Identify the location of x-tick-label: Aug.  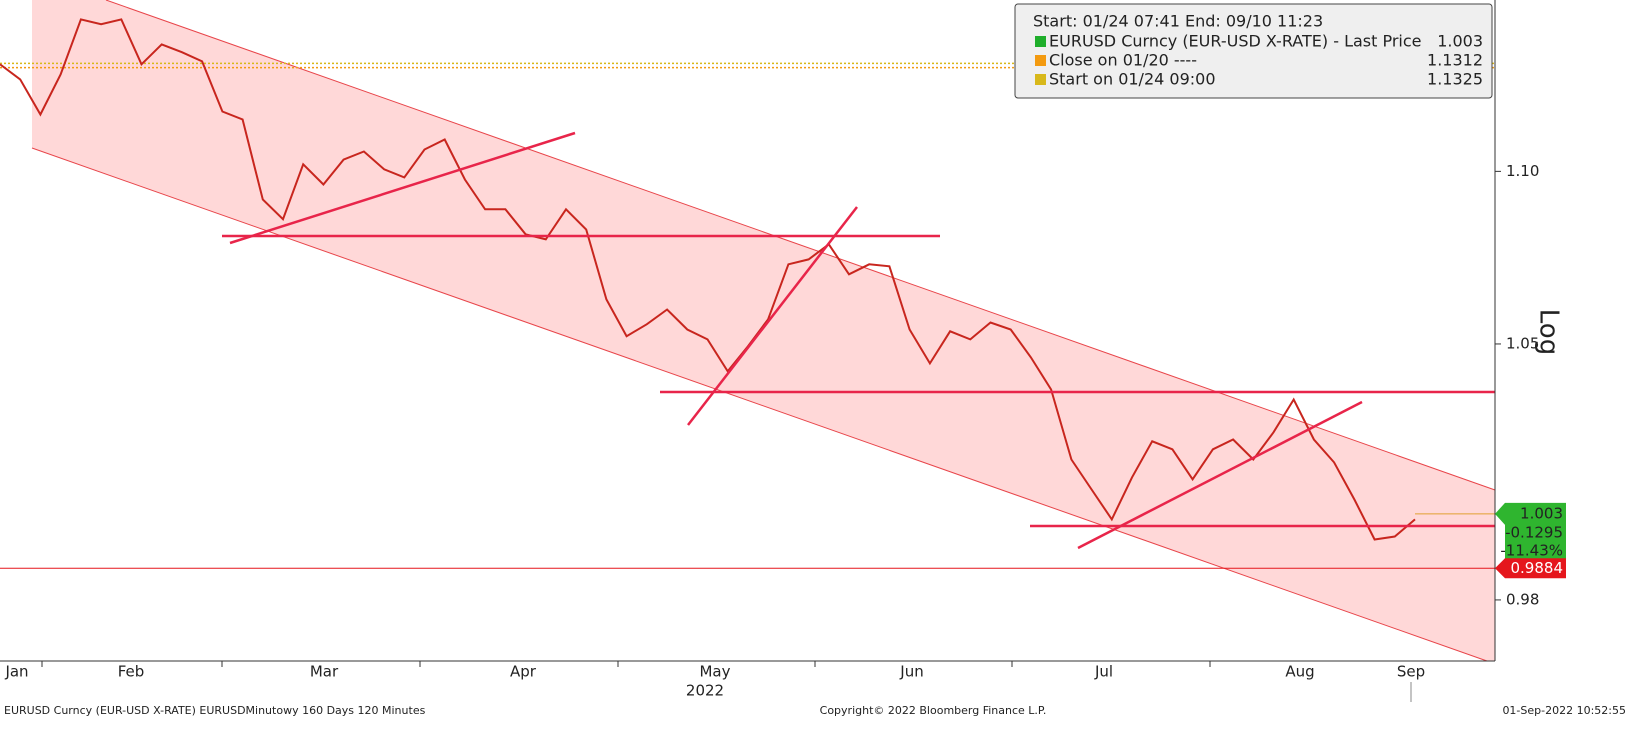
(1299, 672).